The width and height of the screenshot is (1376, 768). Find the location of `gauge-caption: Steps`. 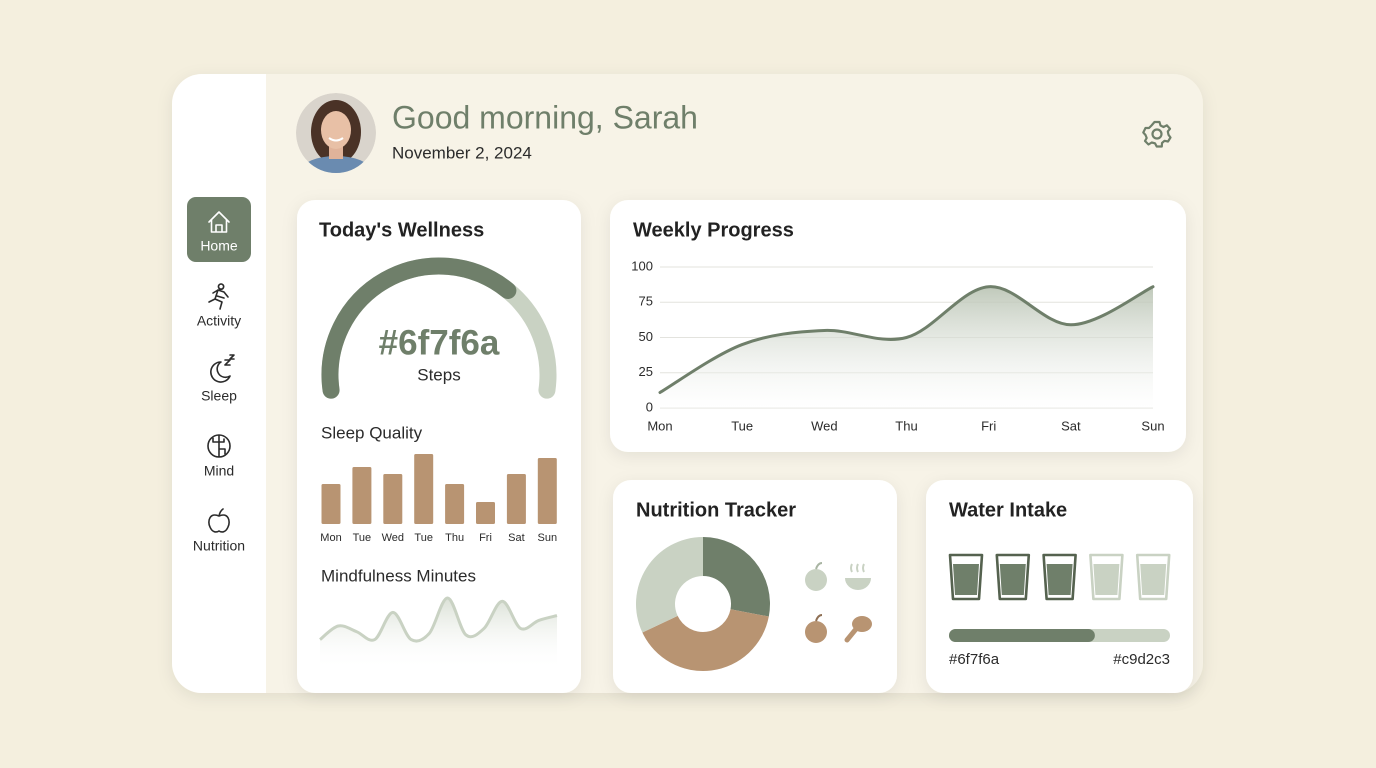

gauge-caption: Steps is located at coordinates (438, 374).